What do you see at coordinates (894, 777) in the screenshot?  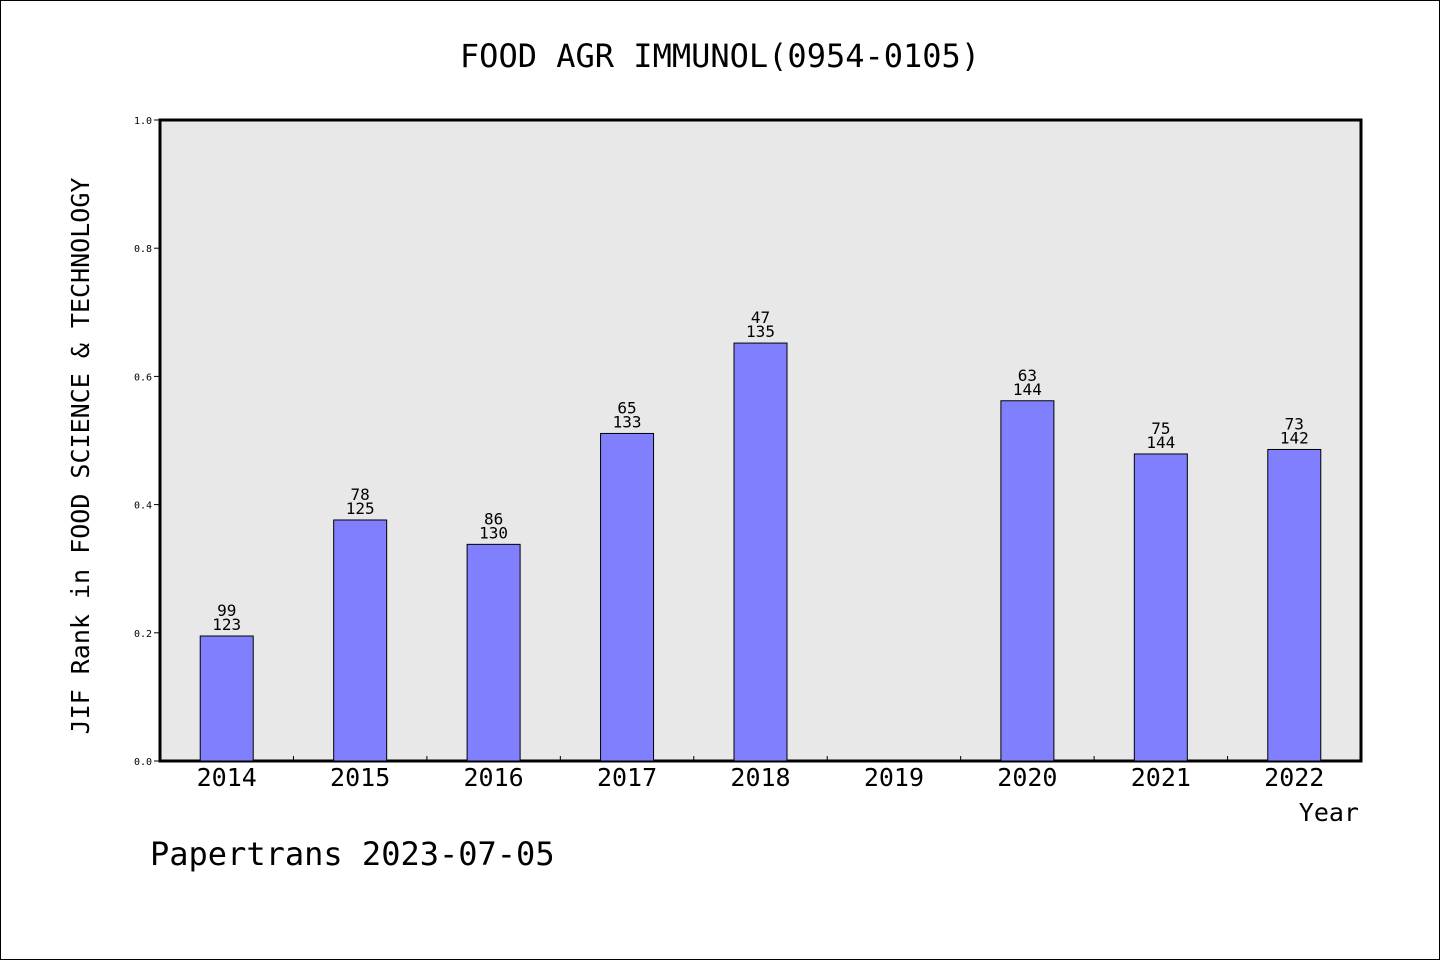 I see `x-tick-label: 2019` at bounding box center [894, 777].